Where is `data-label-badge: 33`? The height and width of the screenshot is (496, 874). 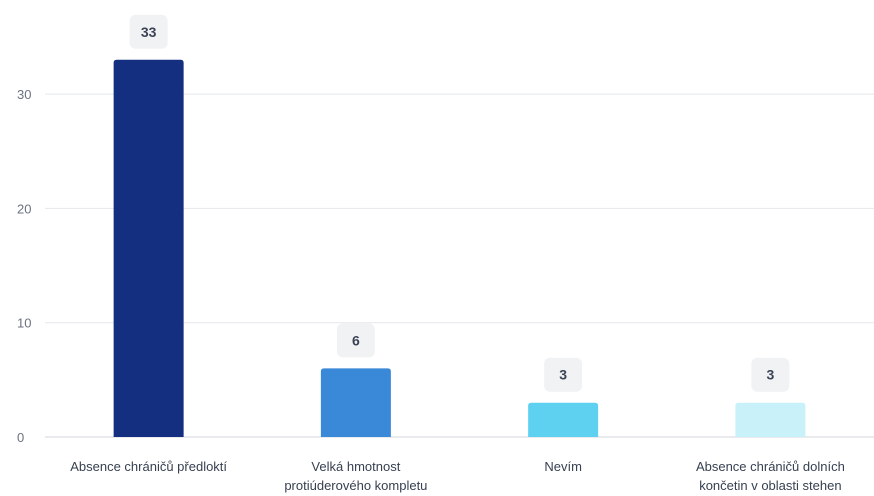 data-label-badge: 33 is located at coordinates (148, 31).